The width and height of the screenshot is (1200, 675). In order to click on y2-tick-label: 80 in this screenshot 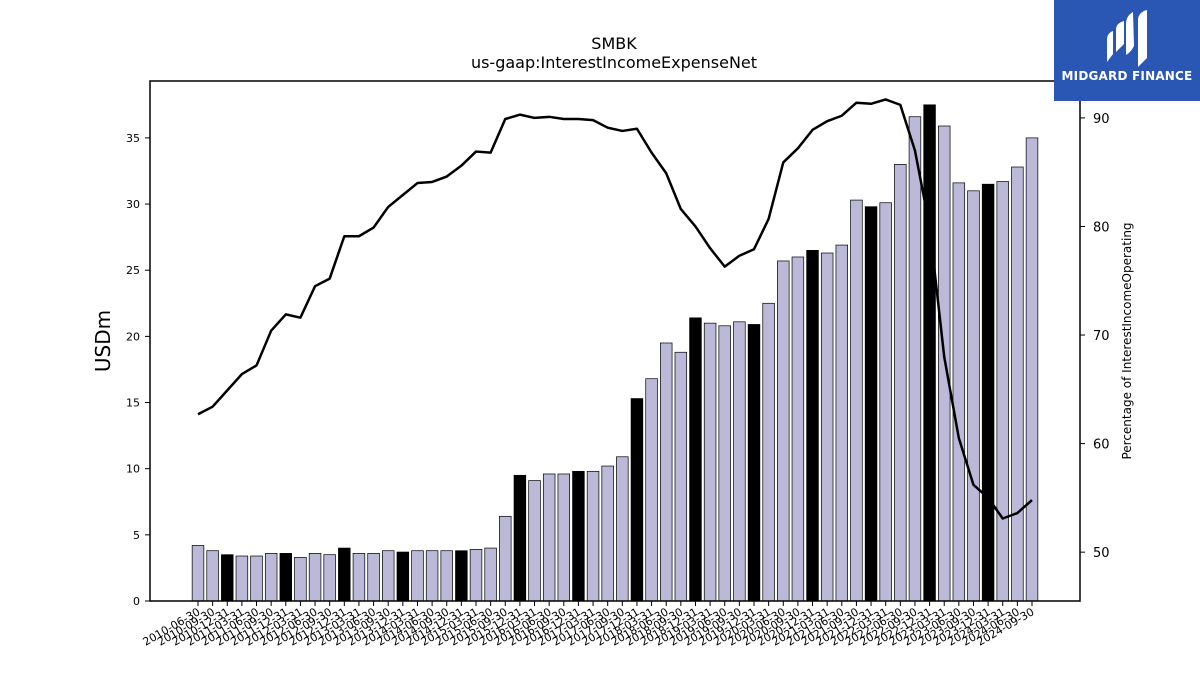, I will do `click(1101, 227)`.